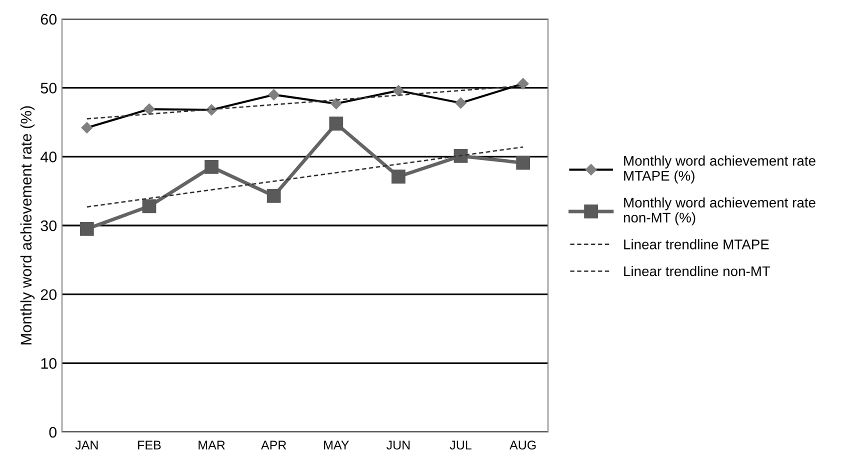  I want to click on y-axis-title: Monthly word achievement rate (%), so click(27, 225).